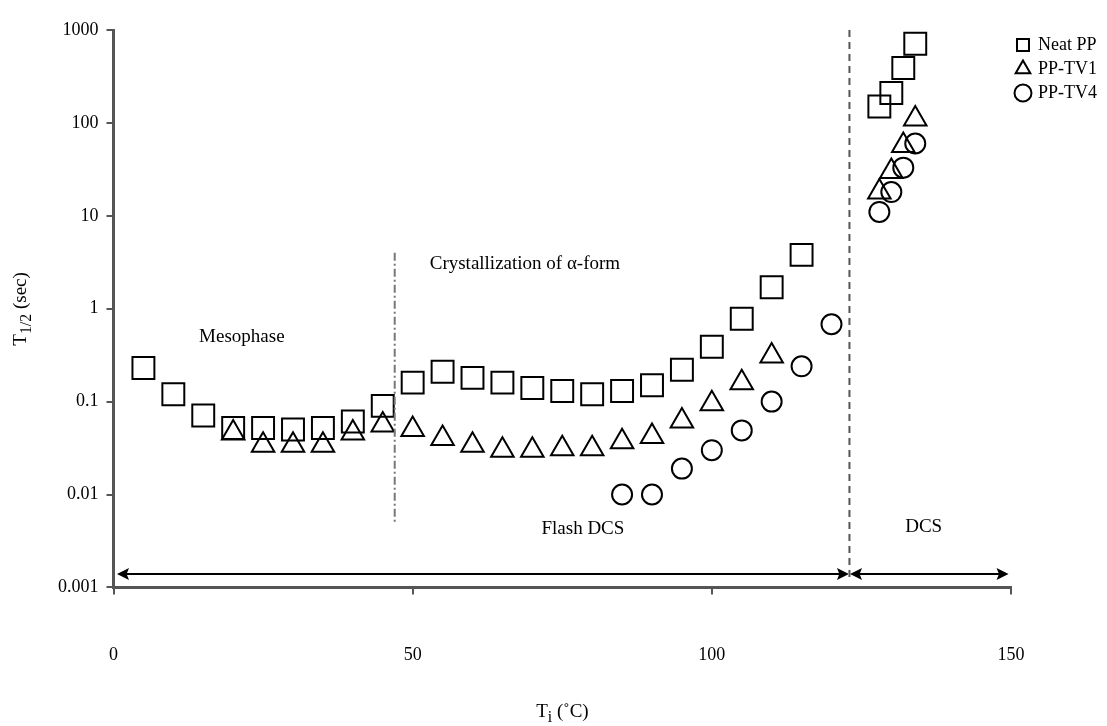 The image size is (1107, 726). What do you see at coordinates (412, 653) in the screenshot?
I see `x-tick-label: 50` at bounding box center [412, 653].